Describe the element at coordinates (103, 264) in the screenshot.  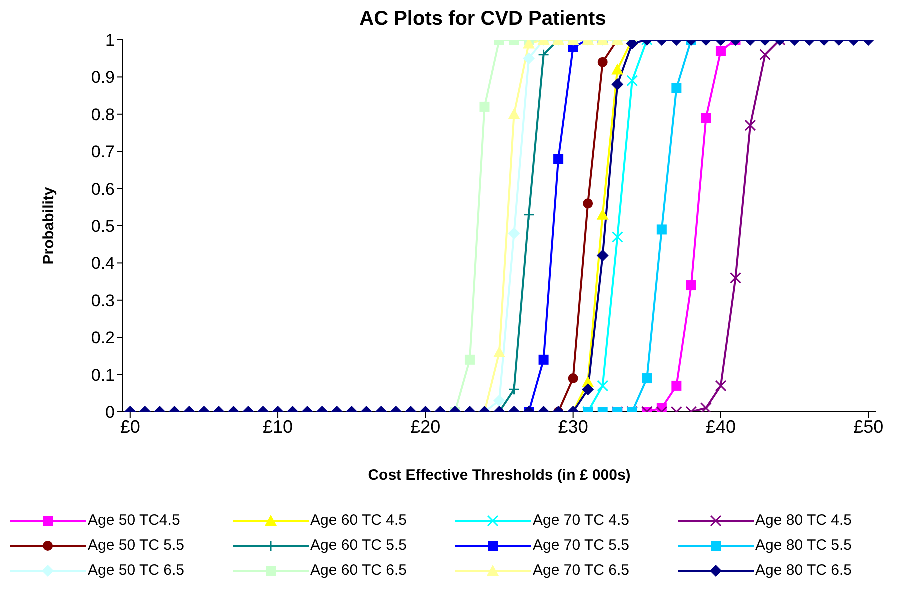
I see `y-tick-label: 0.4` at that location.